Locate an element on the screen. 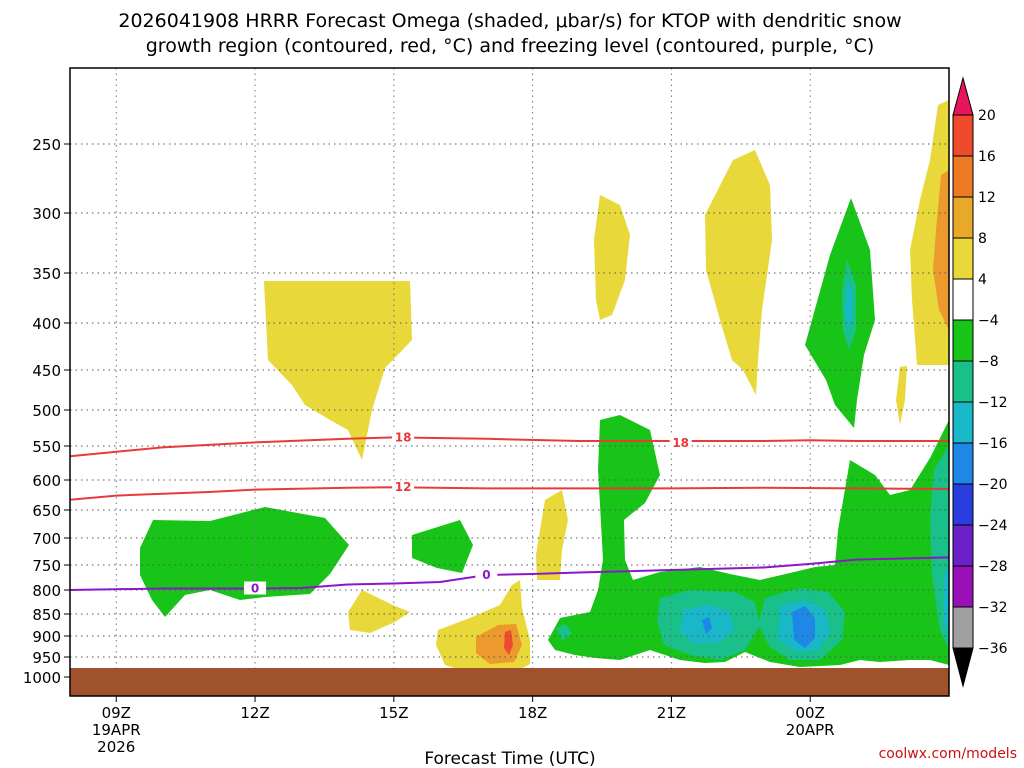 The height and width of the screenshot is (768, 1024). x-tick-date: 19APR is located at coordinates (116, 730).